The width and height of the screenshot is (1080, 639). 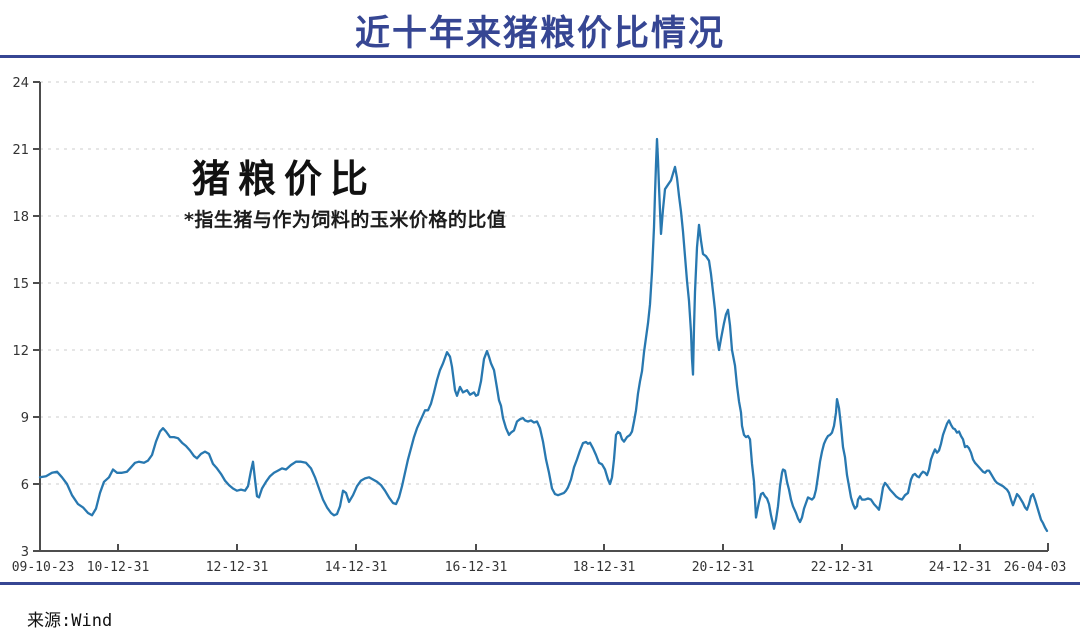 What do you see at coordinates (540, 583) in the screenshot?
I see `footer-rule` at bounding box center [540, 583].